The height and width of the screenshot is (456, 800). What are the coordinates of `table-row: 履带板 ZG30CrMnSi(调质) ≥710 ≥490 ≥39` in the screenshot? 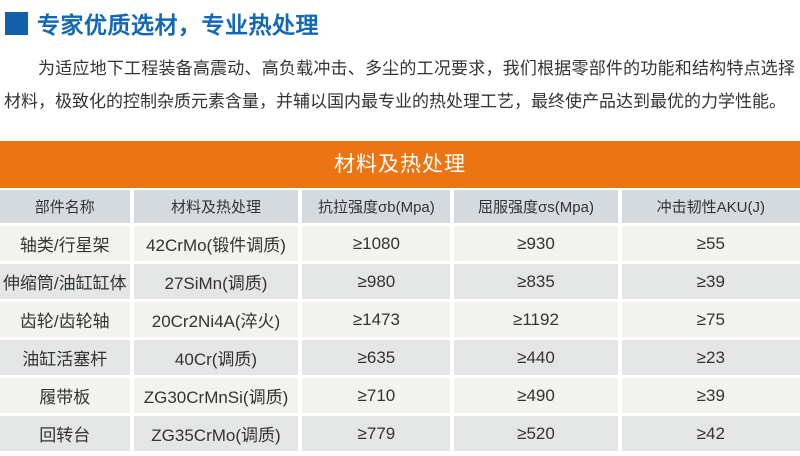 It's located at (400, 394).